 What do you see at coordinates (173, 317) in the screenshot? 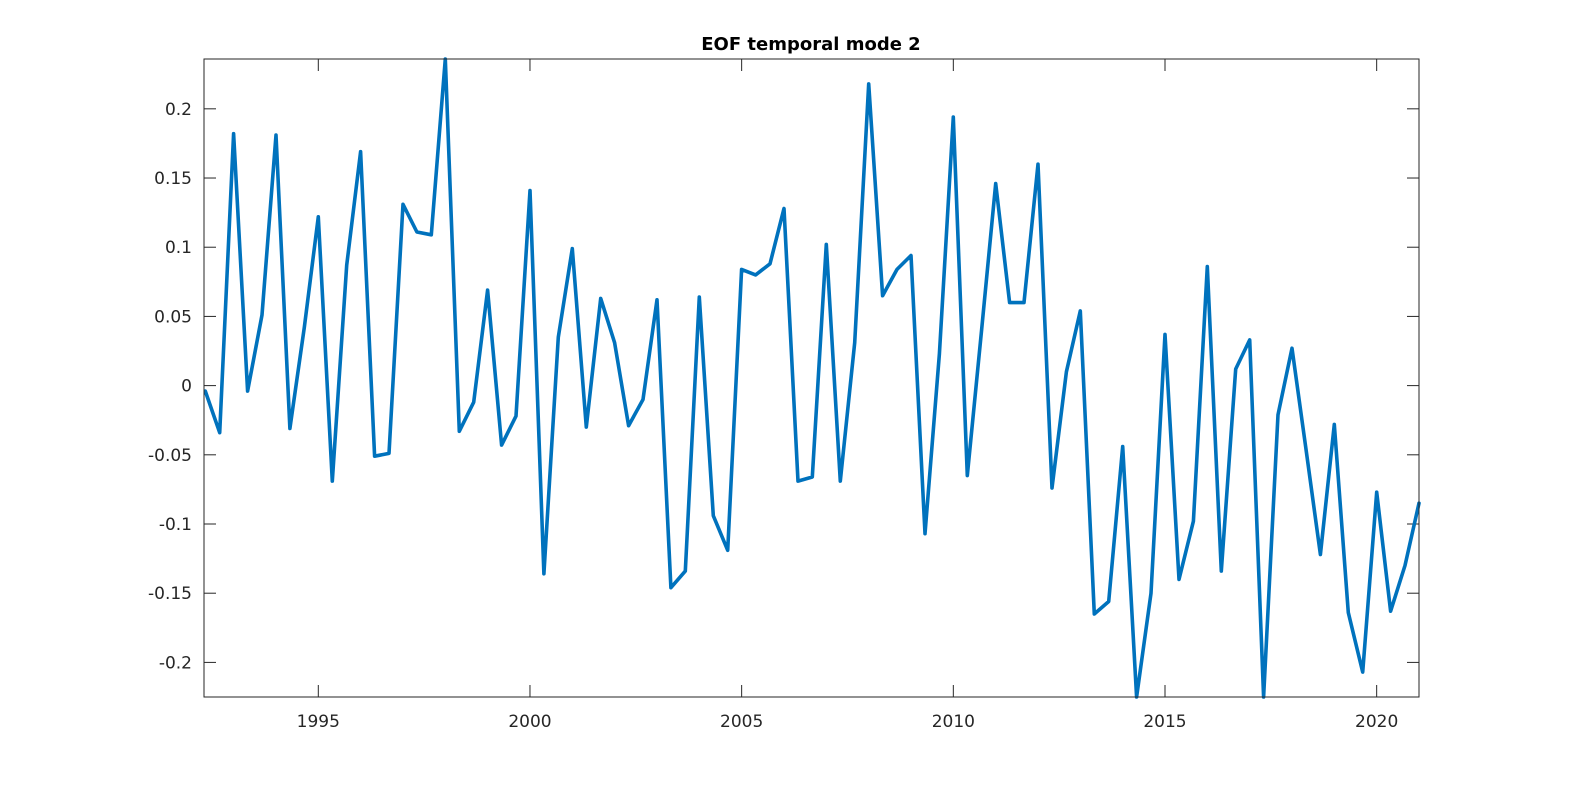
I see `y-tick-label: 0.05` at bounding box center [173, 317].